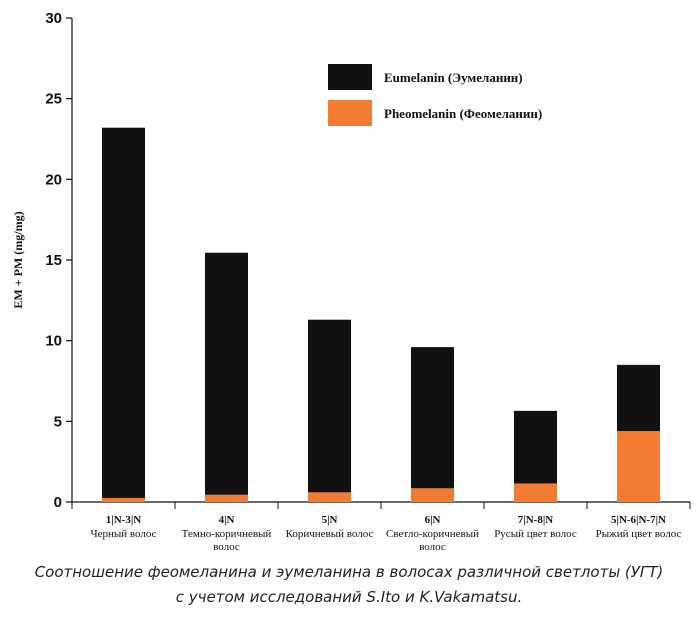 The width and height of the screenshot is (698, 619). Describe the element at coordinates (53, 99) in the screenshot. I see `y-tick-label: 25` at that location.